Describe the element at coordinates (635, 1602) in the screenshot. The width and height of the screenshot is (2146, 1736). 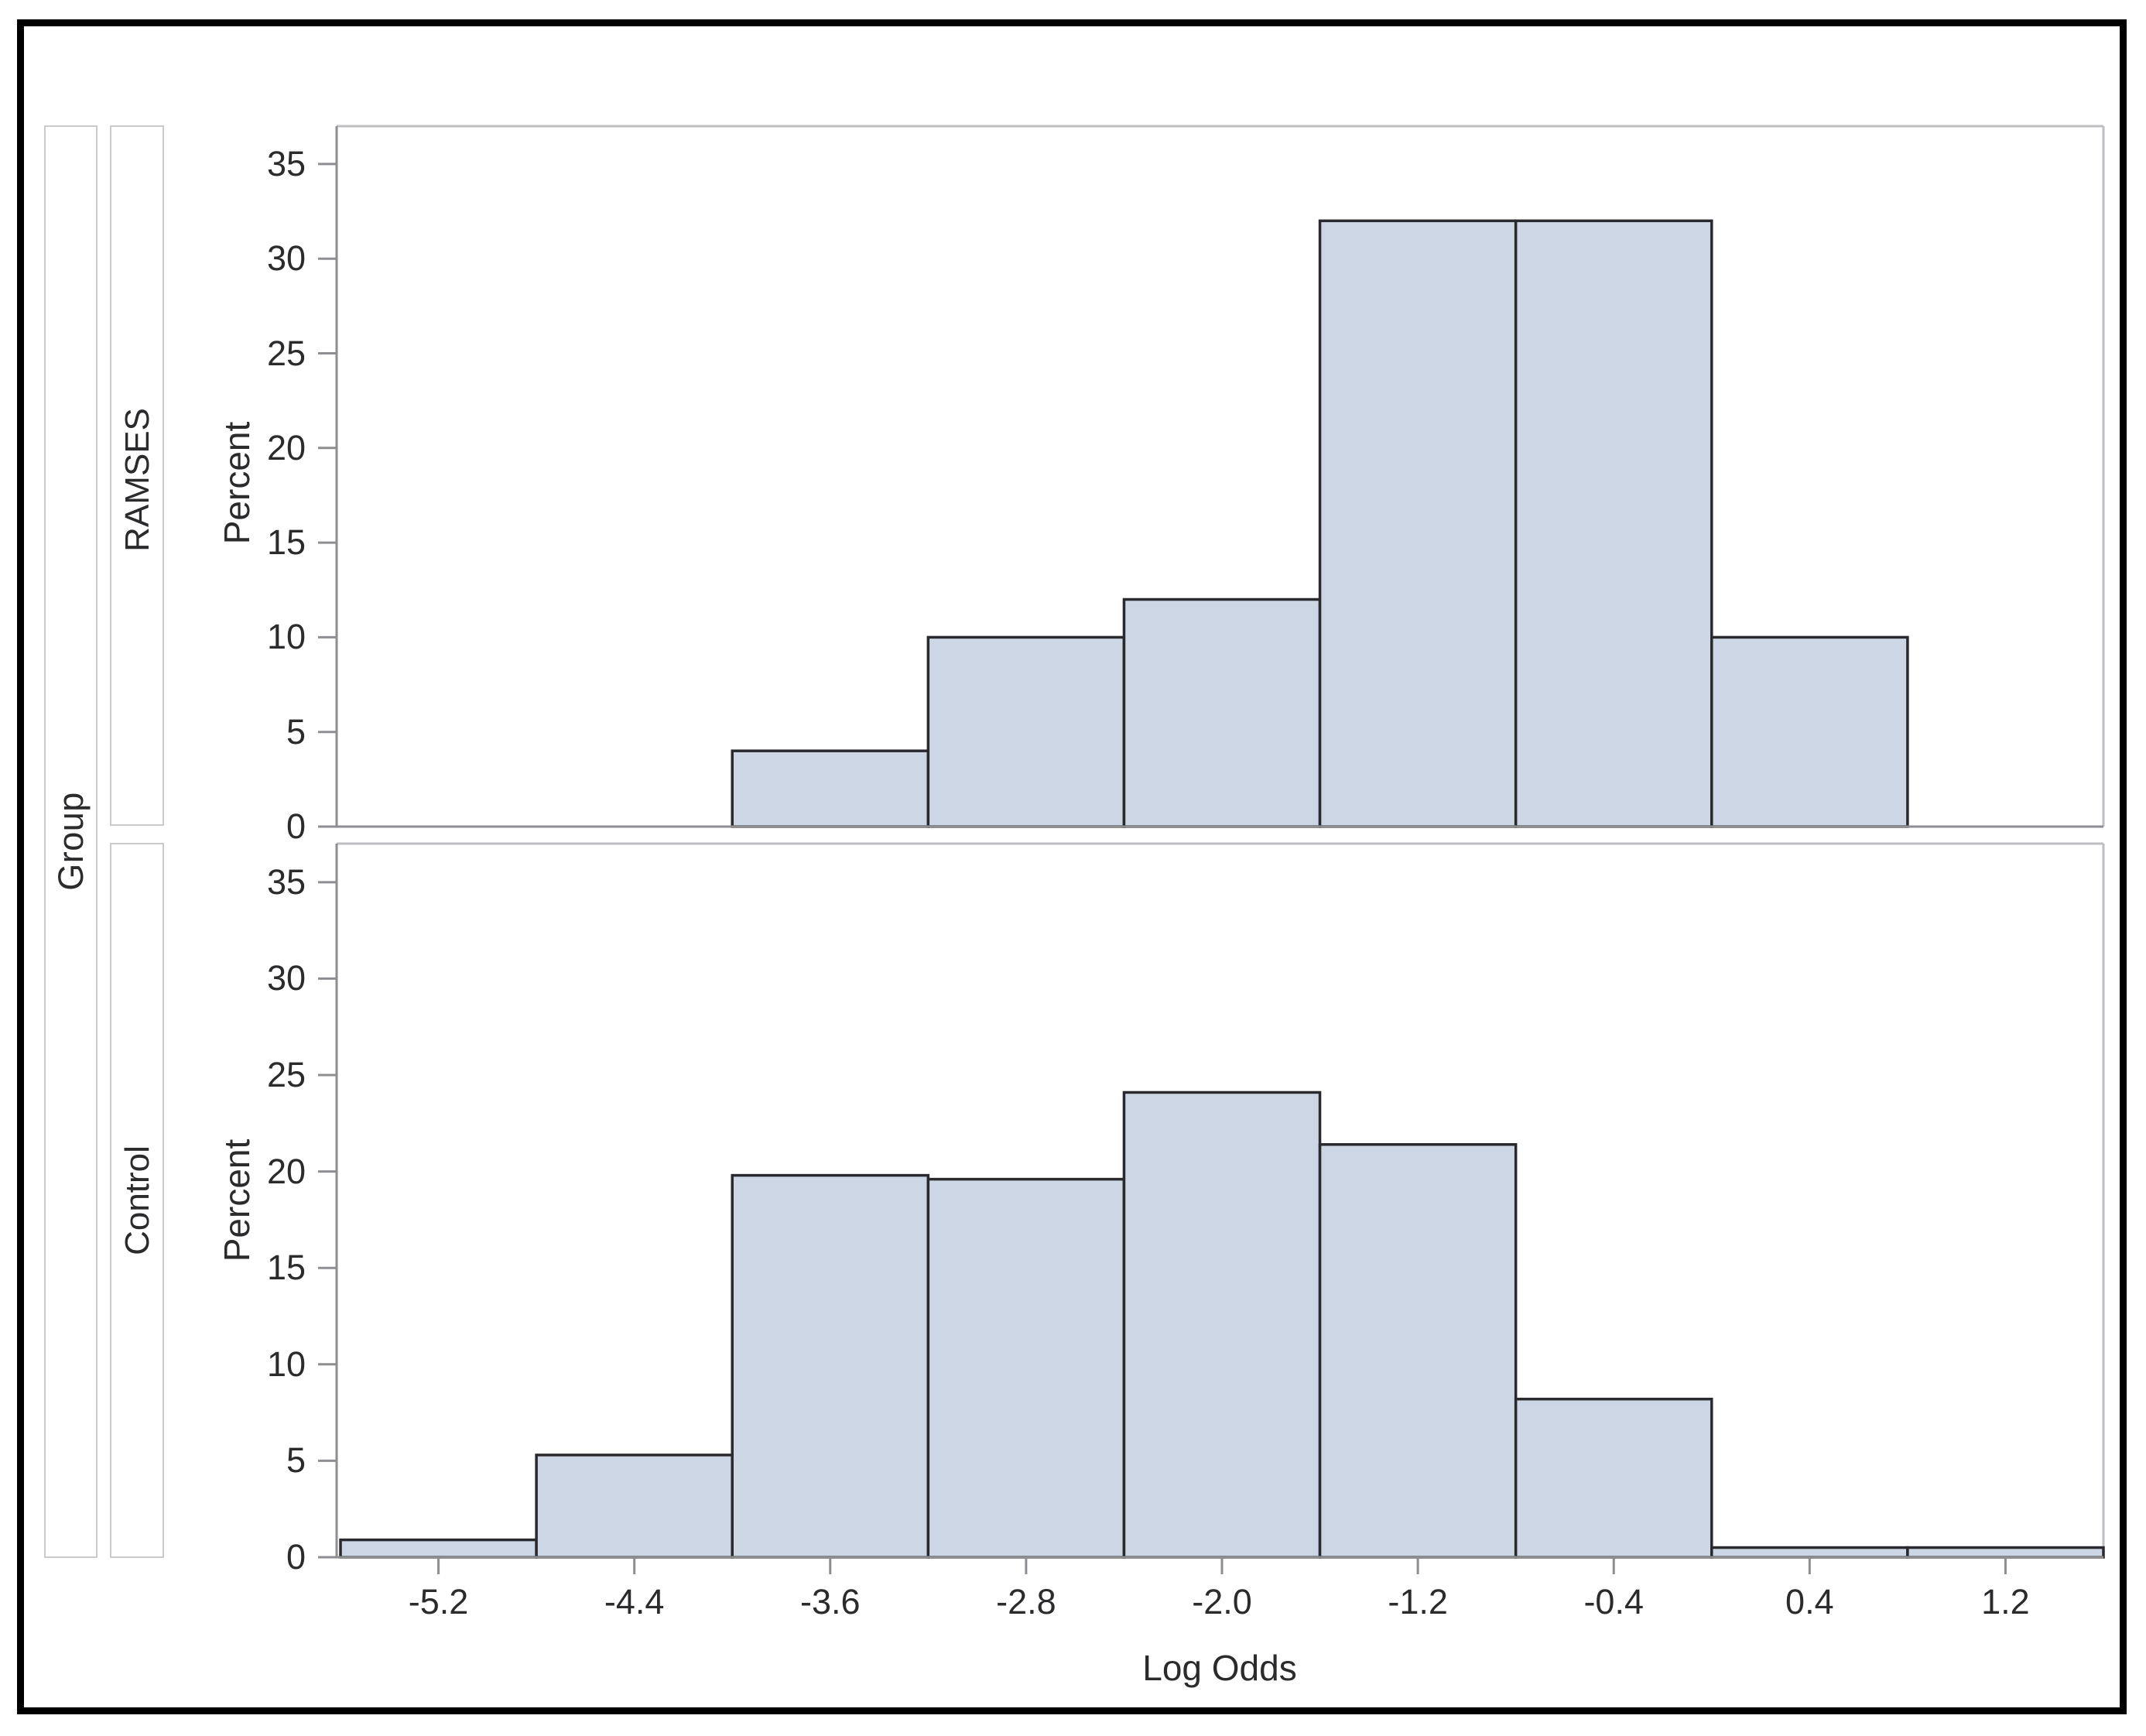
I see `x-tick-label: -4.4` at that location.